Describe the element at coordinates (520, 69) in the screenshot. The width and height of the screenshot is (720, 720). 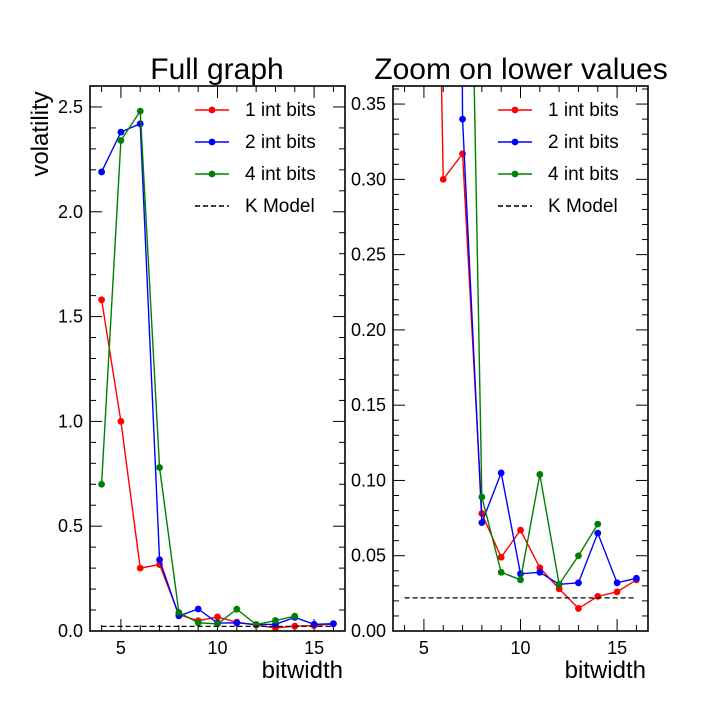
I see `panel-title: Zoom on lower values` at that location.